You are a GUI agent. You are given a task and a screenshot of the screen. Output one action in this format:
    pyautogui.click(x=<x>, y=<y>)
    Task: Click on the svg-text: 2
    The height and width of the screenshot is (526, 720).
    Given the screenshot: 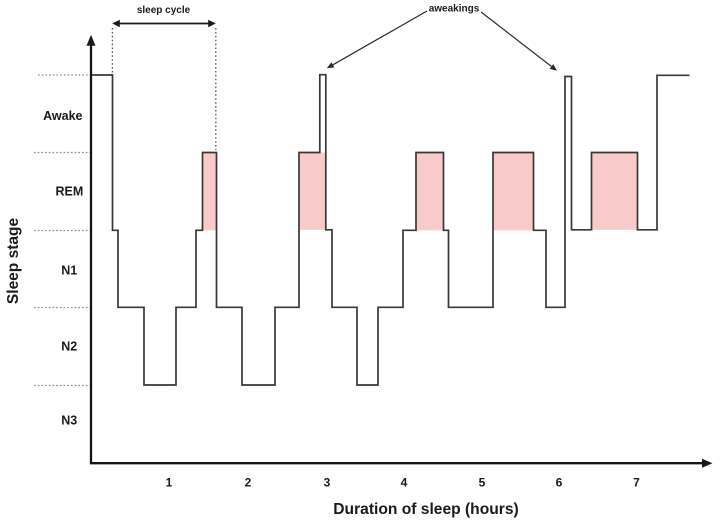 What is the action you would take?
    pyautogui.click(x=248, y=483)
    